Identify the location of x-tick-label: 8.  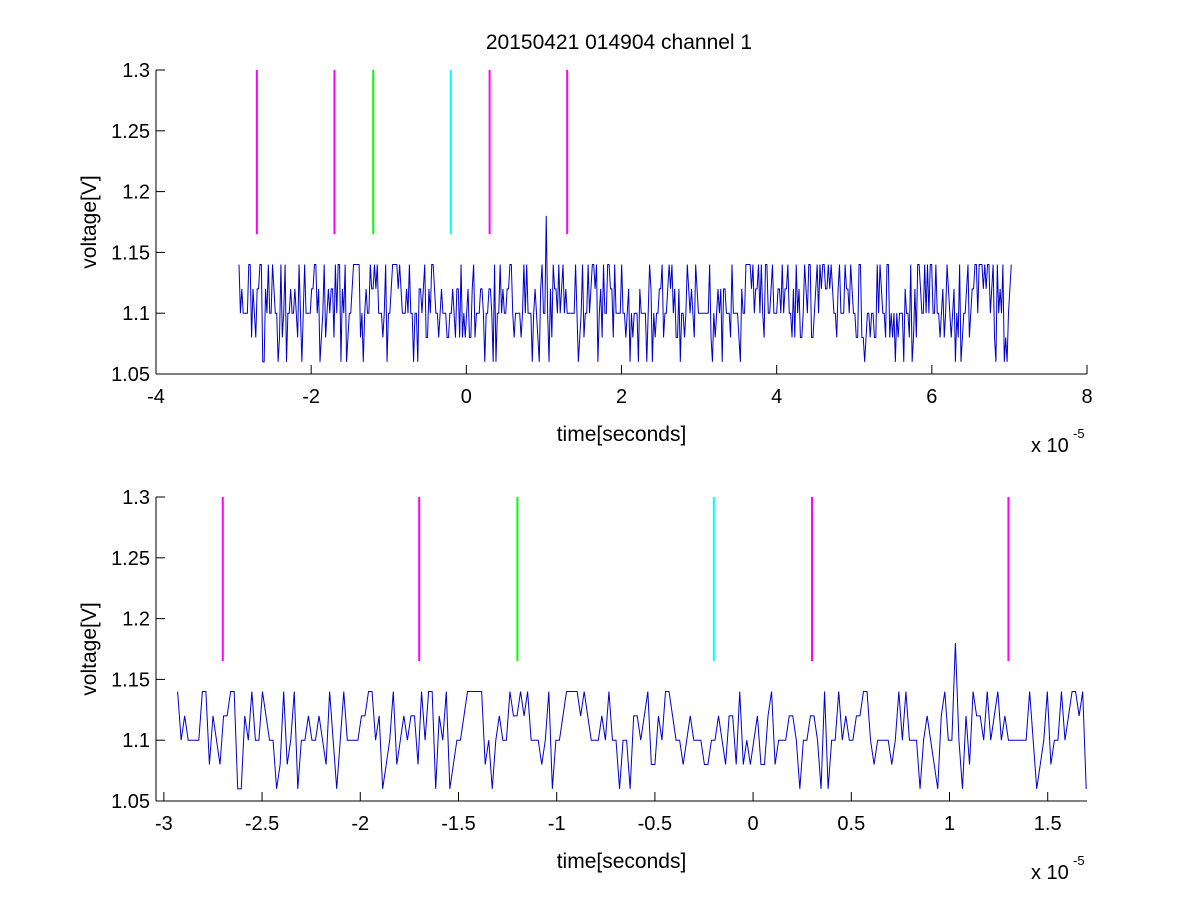
(1086, 397).